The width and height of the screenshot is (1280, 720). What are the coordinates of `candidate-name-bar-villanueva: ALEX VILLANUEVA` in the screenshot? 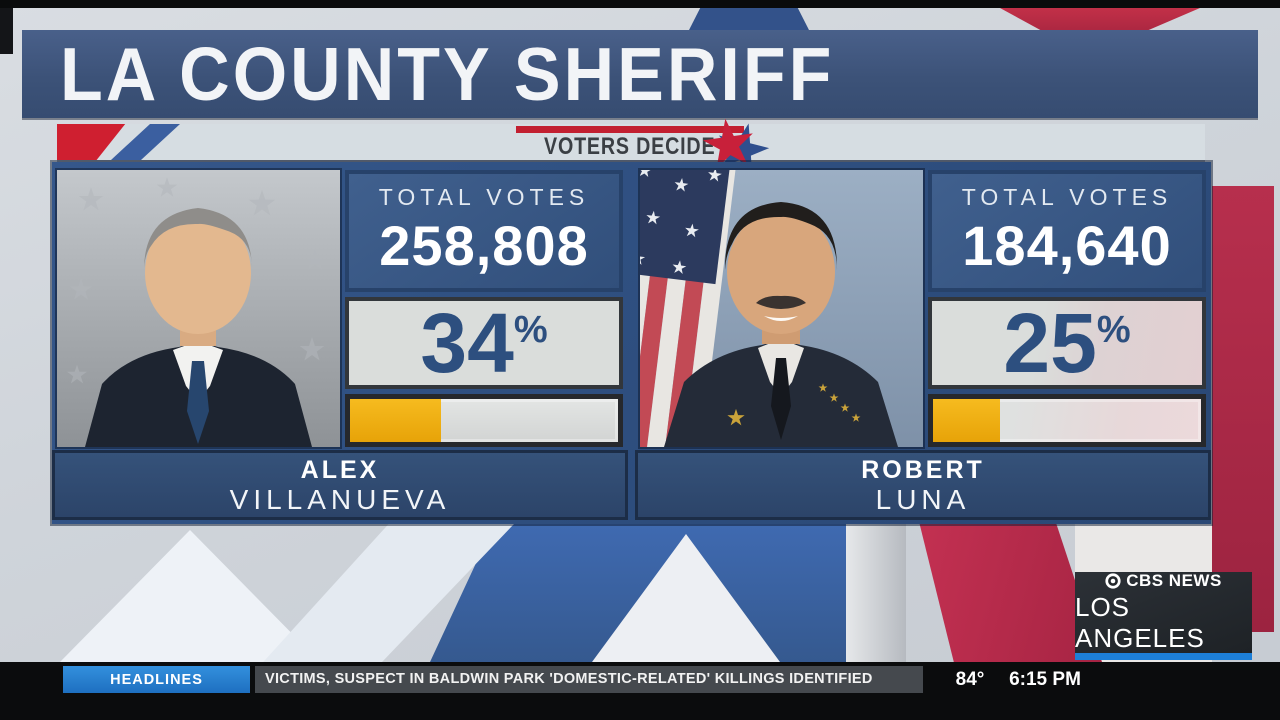 It's located at (340, 485).